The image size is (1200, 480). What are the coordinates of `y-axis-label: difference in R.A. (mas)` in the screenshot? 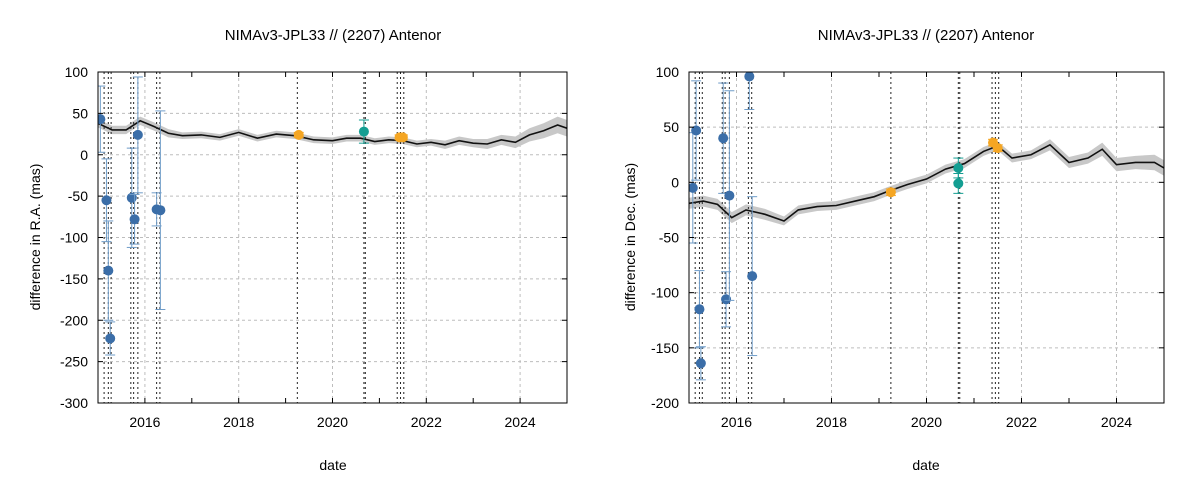 It's located at (35, 237).